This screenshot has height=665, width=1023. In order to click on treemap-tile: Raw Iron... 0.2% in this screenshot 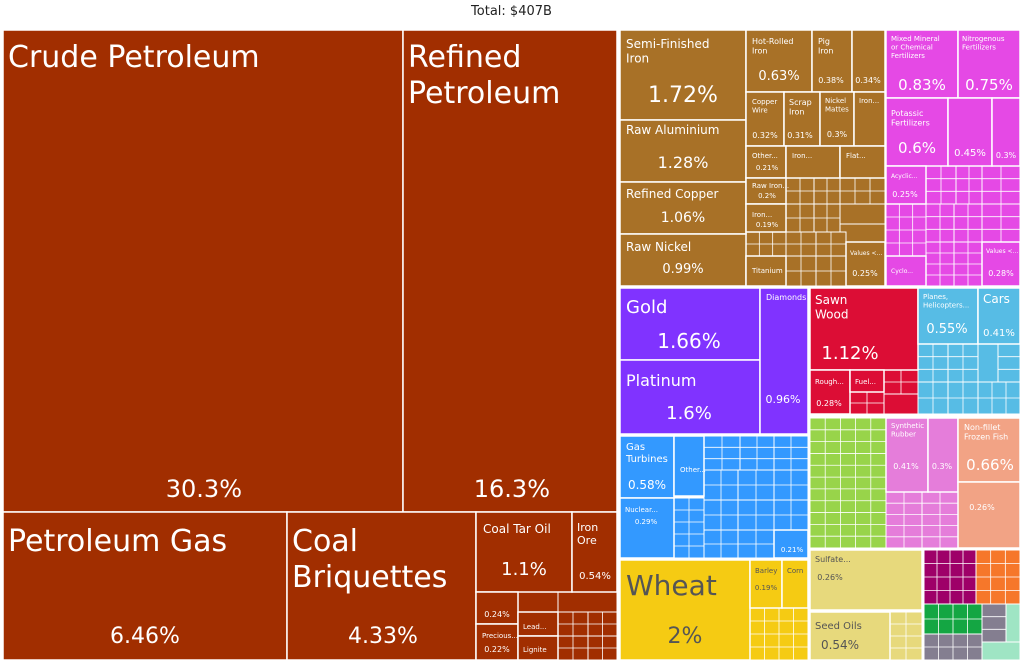, I will do `click(767, 191)`.